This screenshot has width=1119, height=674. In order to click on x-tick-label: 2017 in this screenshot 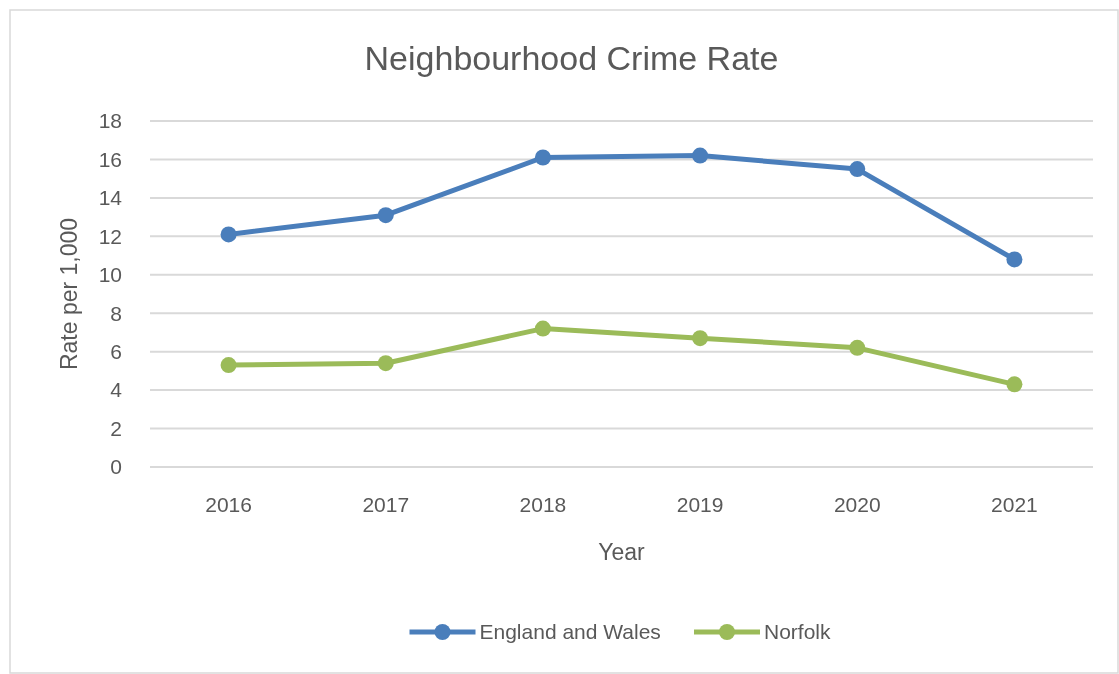, I will do `click(386, 504)`.